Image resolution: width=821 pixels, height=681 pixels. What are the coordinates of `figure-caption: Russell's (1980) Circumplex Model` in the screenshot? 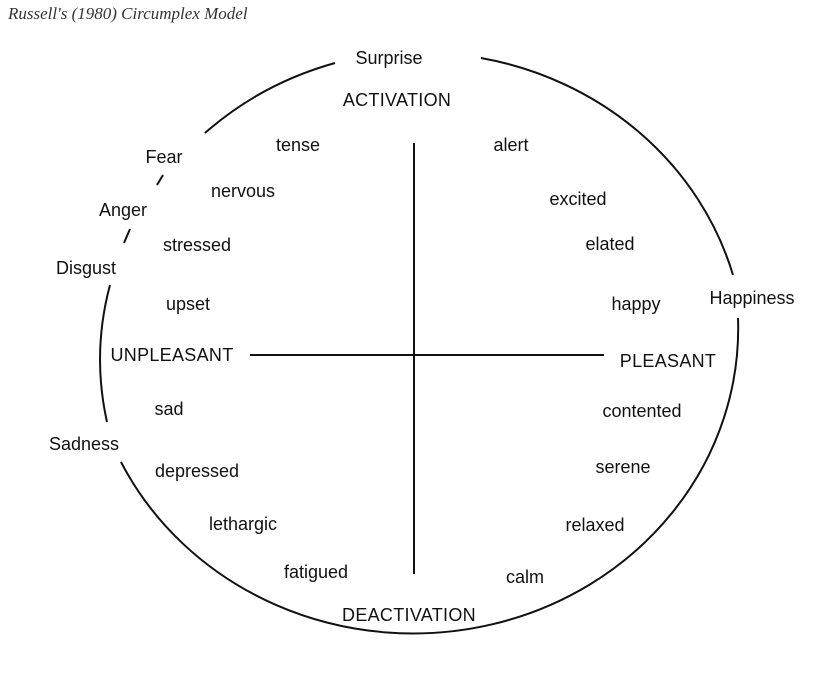 It's located at (128, 13).